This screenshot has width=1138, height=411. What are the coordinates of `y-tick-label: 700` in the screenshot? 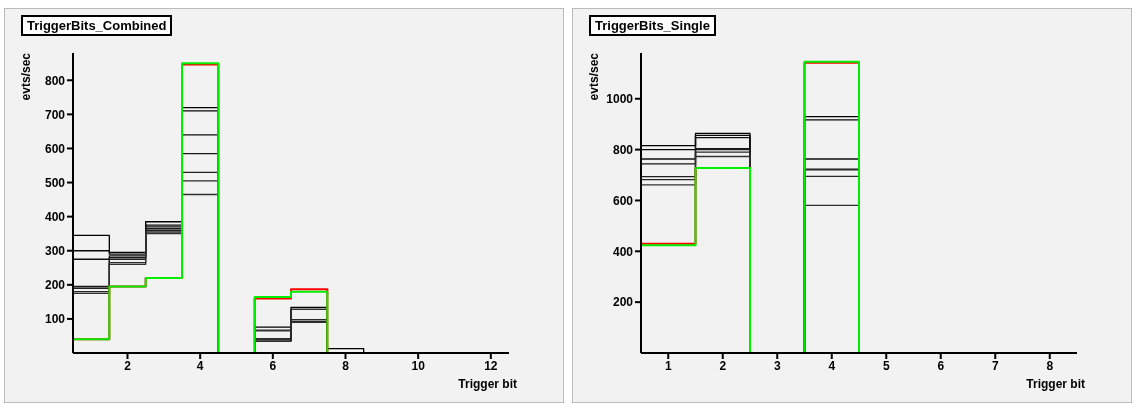 It's located at (55, 114).